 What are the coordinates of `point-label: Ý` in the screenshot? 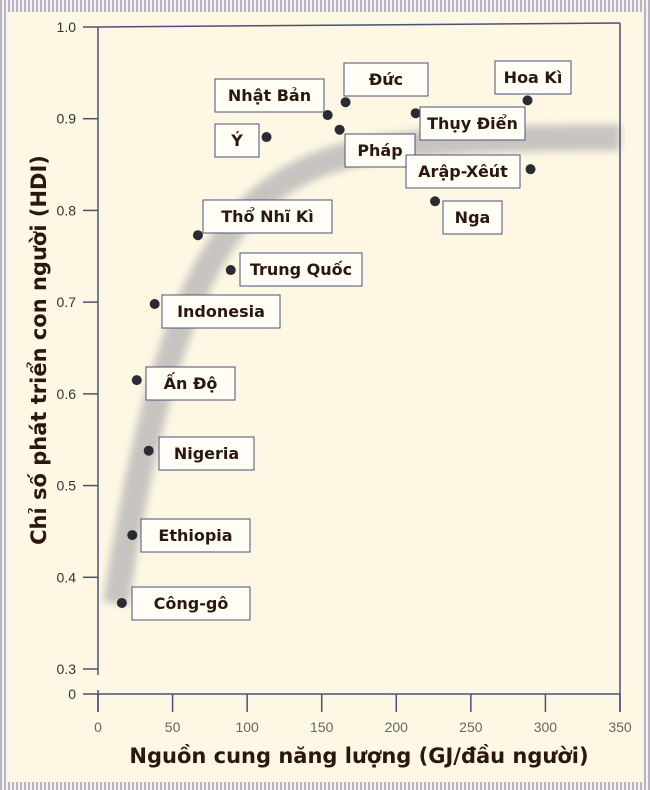 It's located at (236, 140).